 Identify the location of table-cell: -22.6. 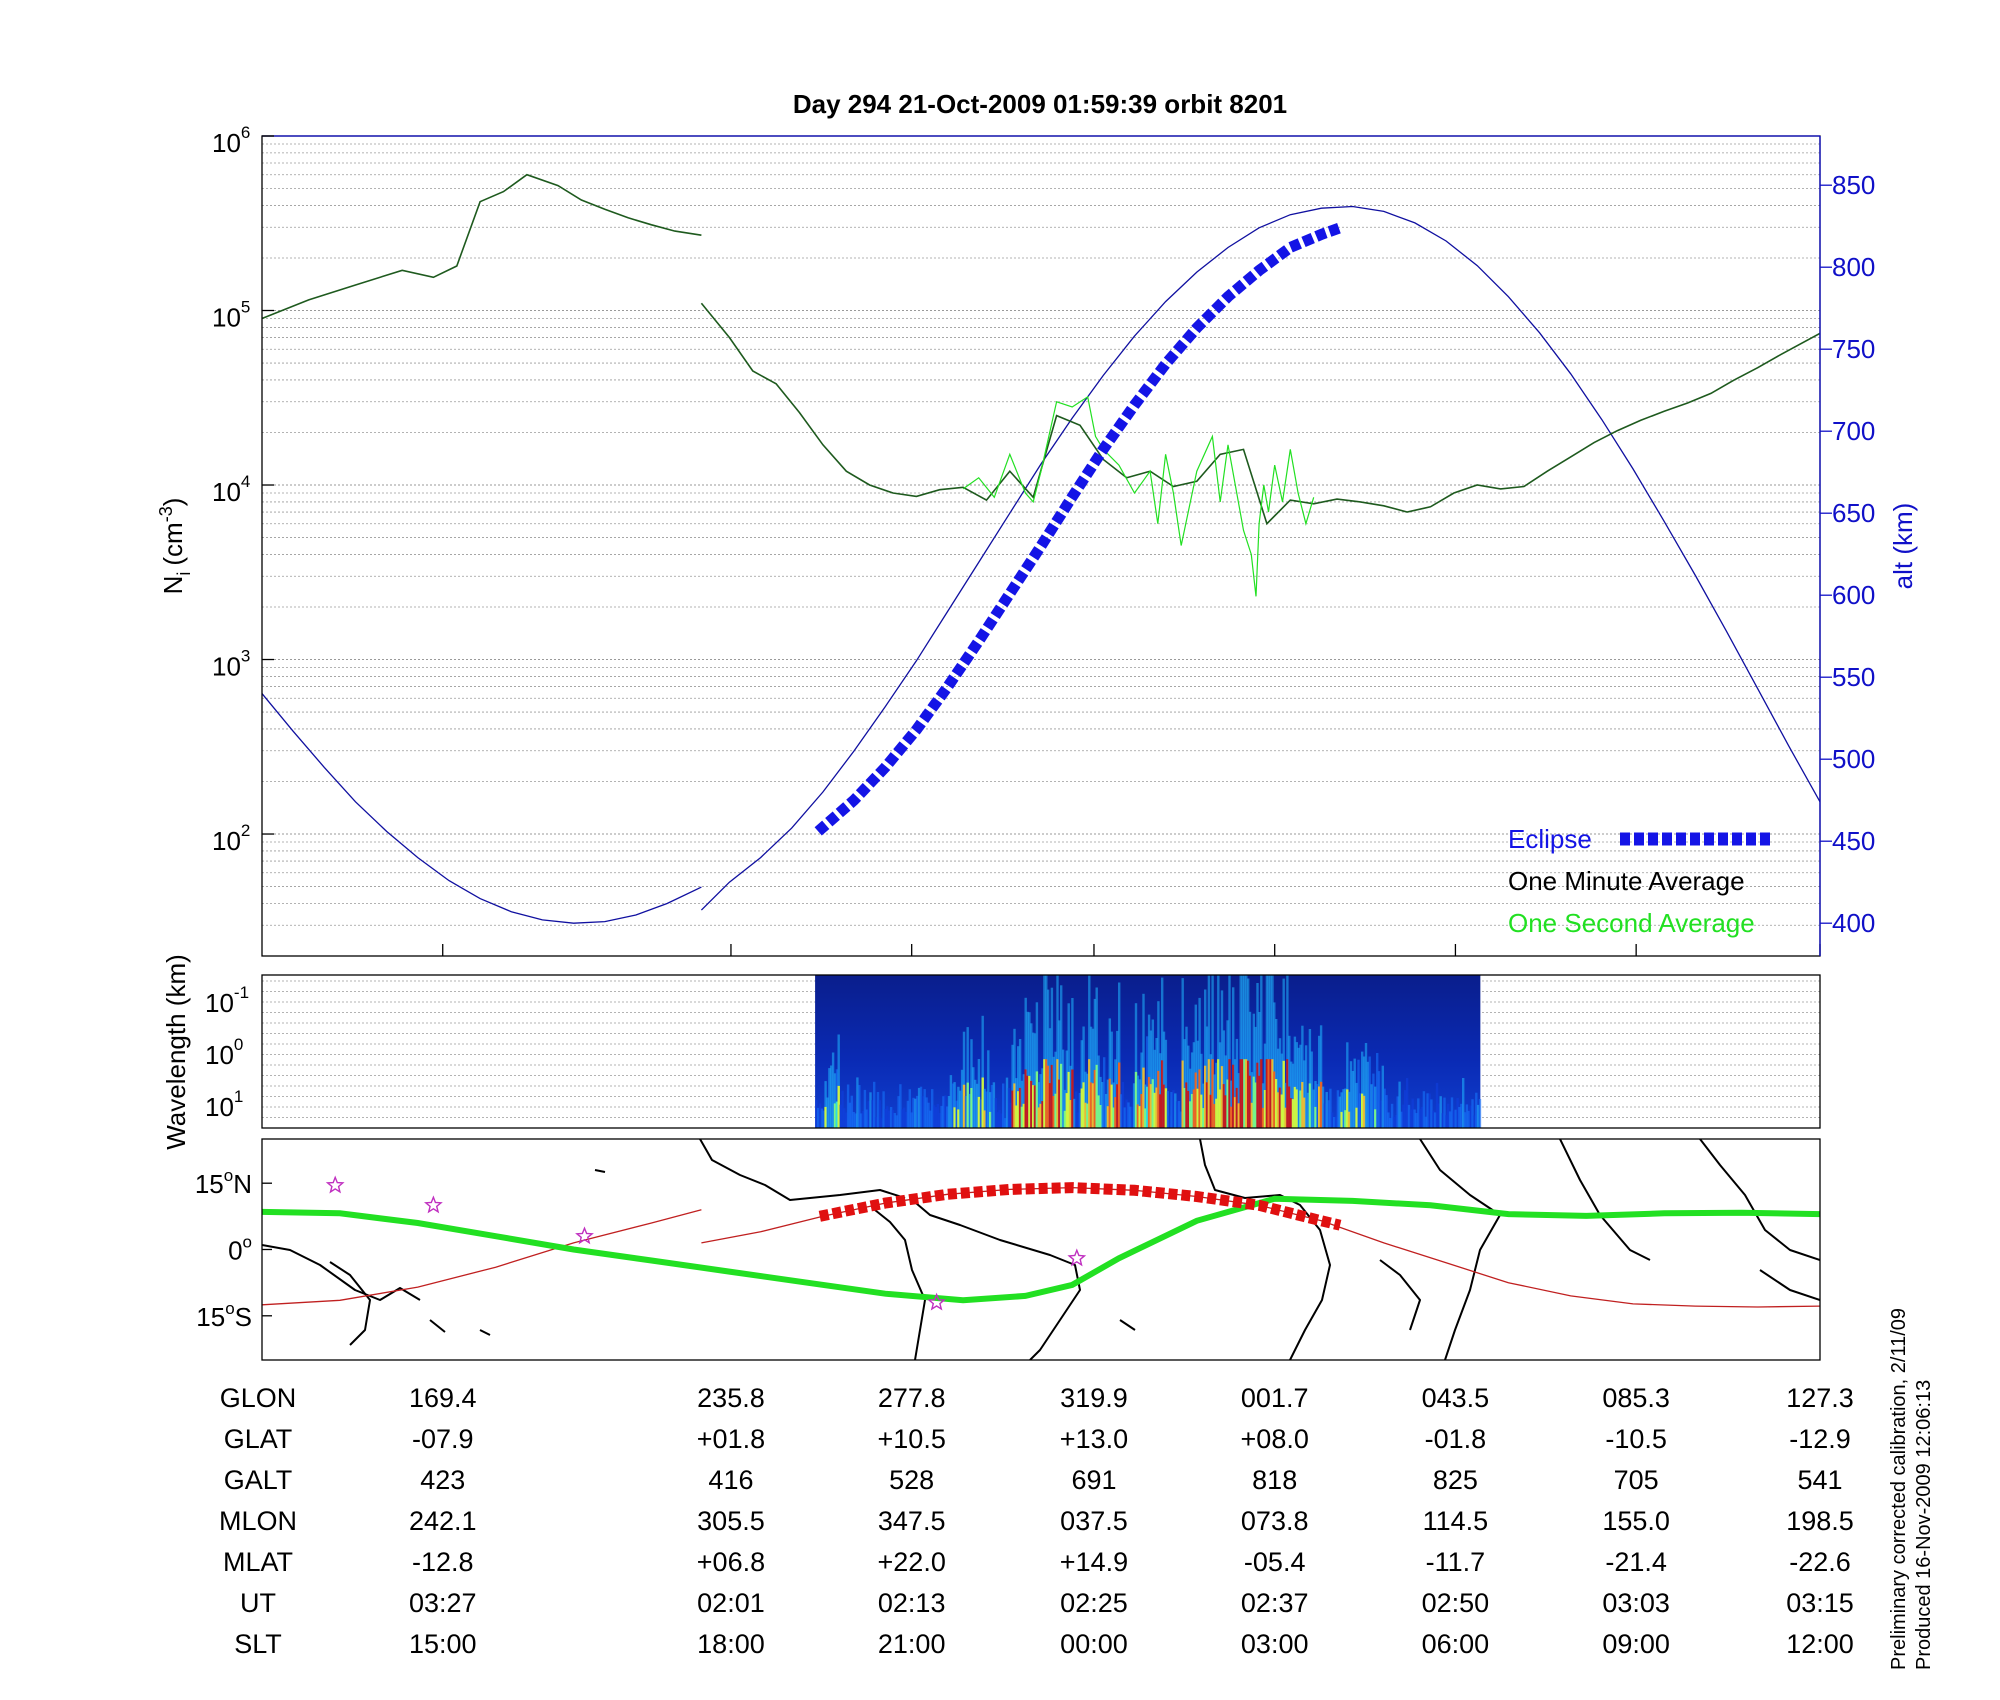
(1820, 1562).